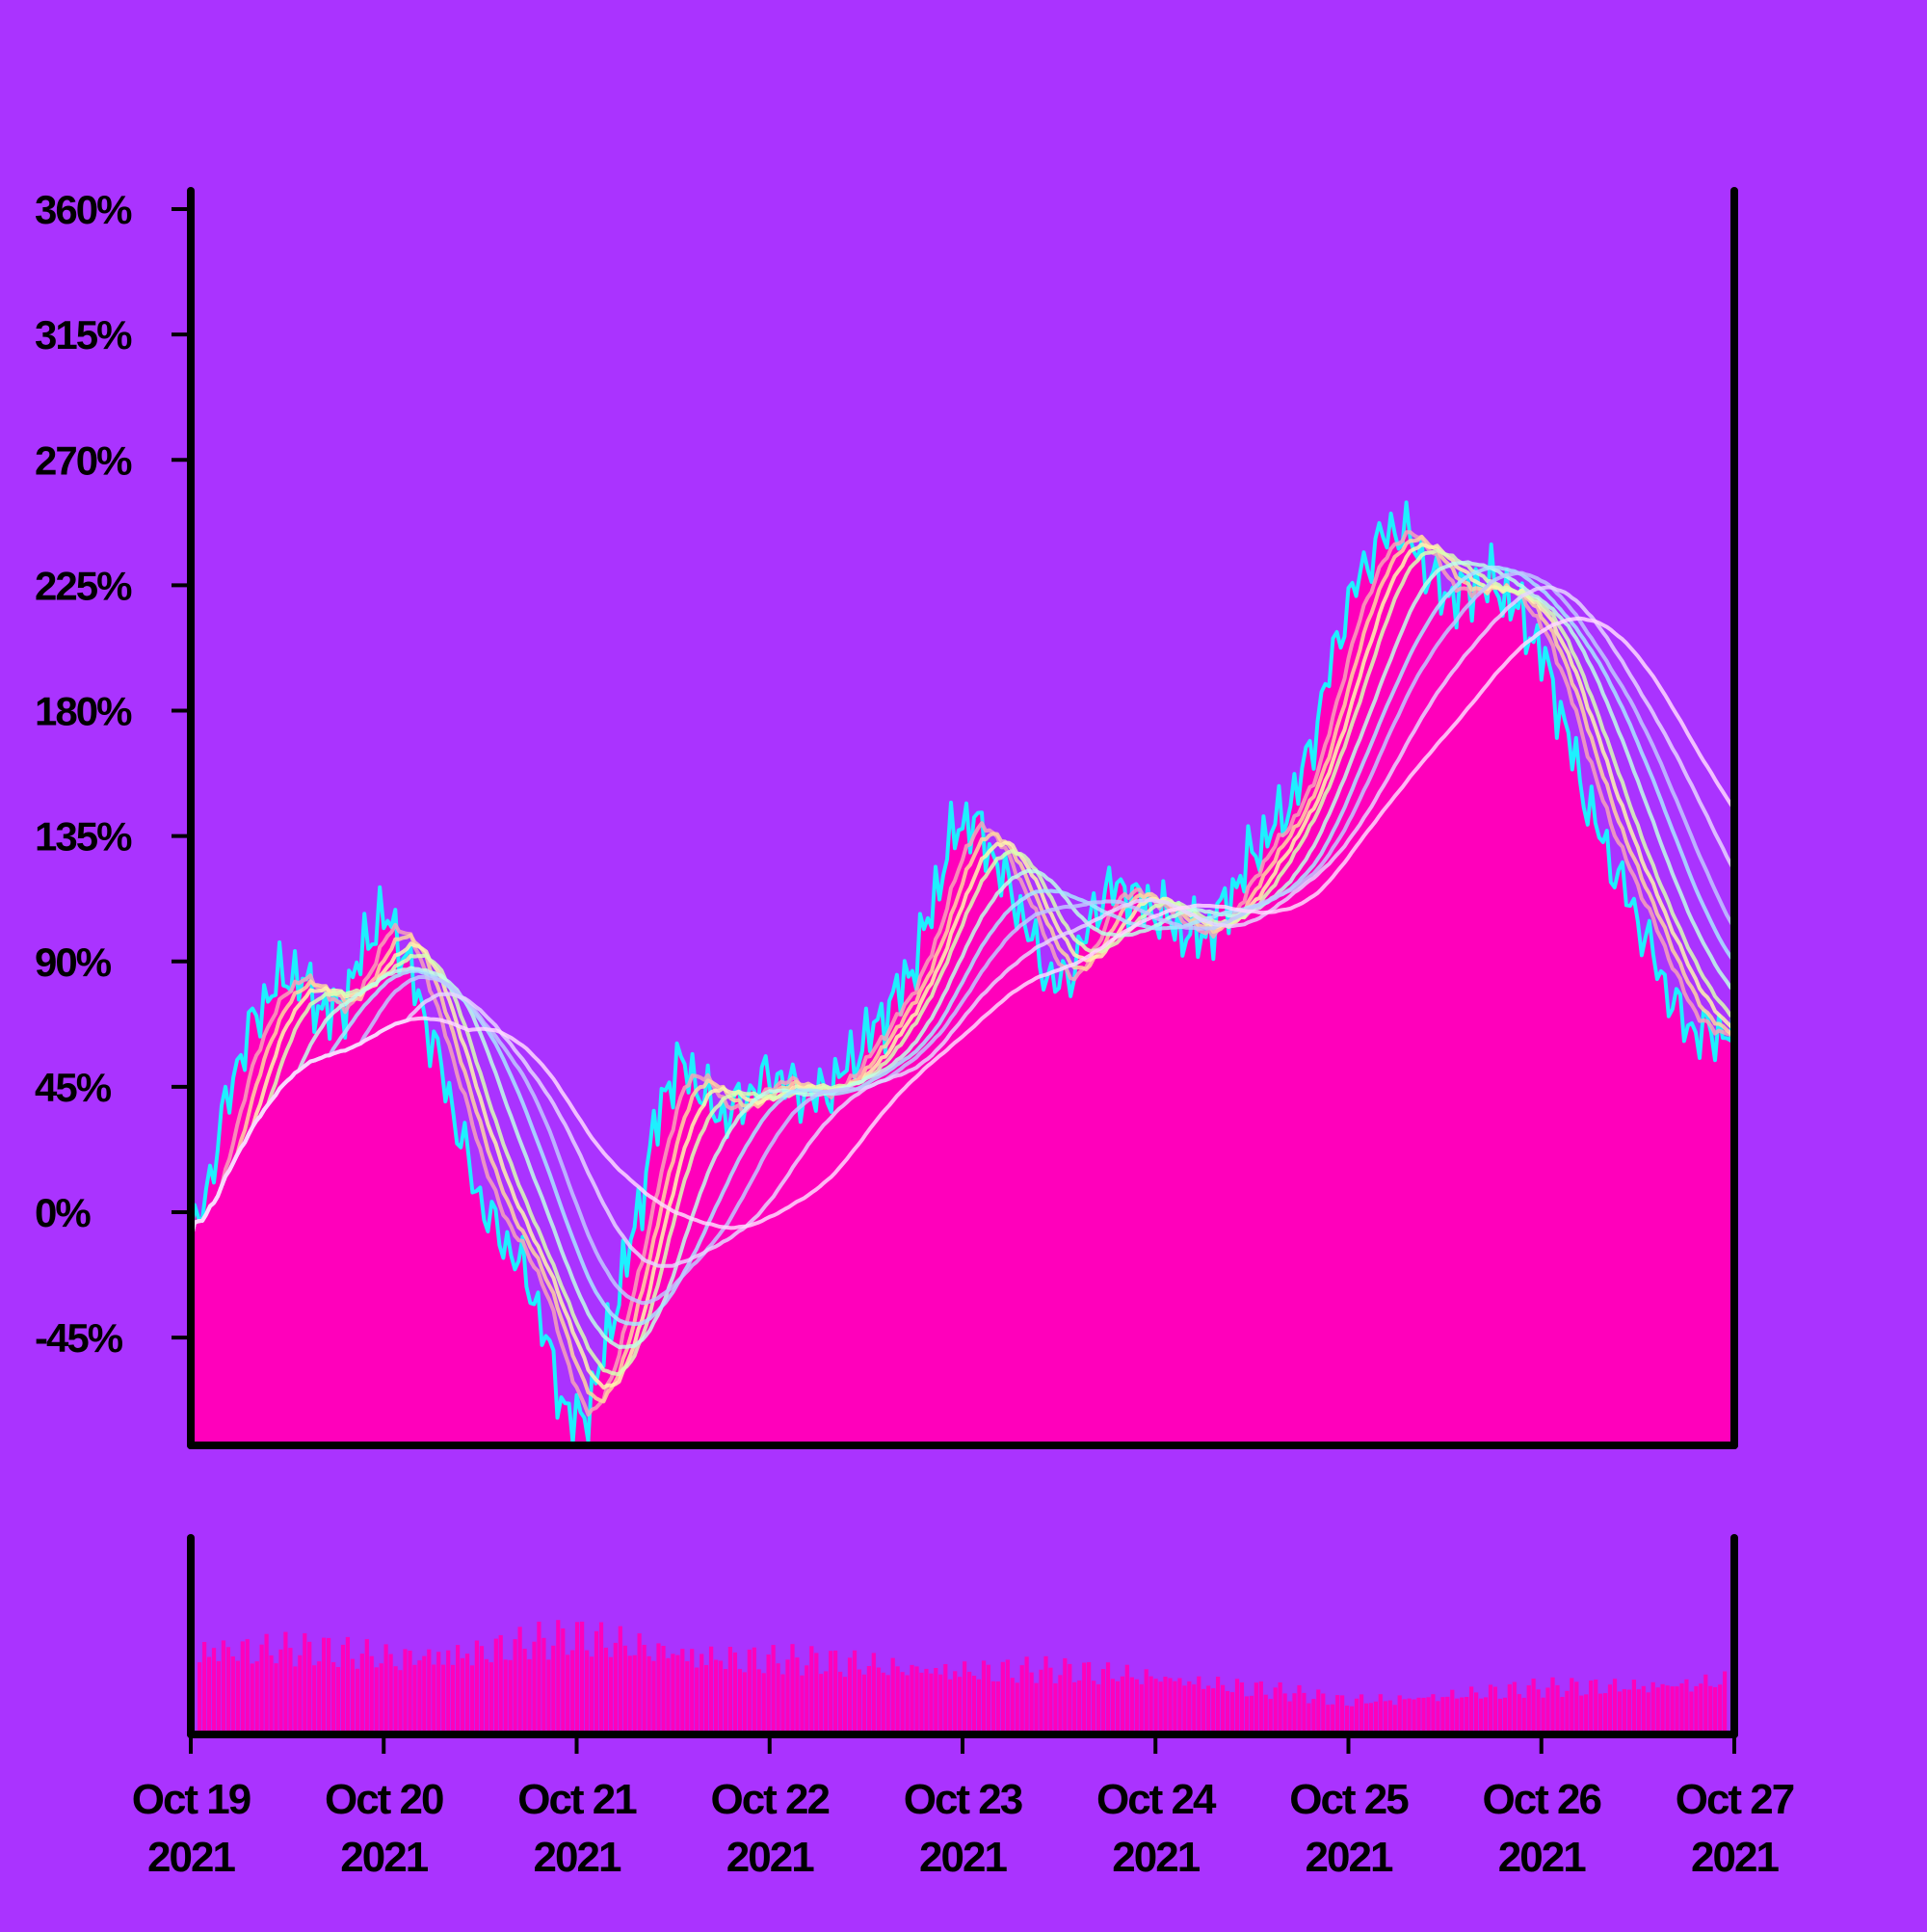  Describe the element at coordinates (83, 334) in the screenshot. I see `y-tick-label: 315%` at that location.